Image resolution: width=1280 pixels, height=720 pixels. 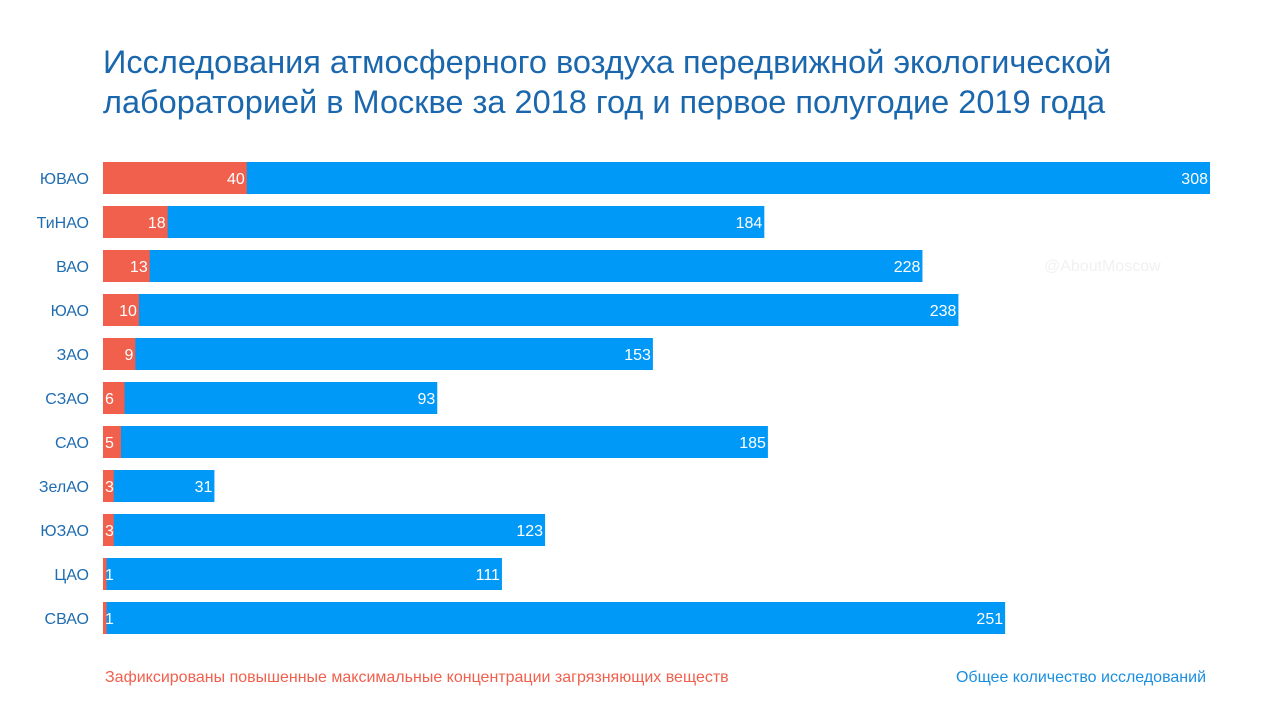 What do you see at coordinates (1194, 179) in the screenshot?
I see `value-label-total: 308` at bounding box center [1194, 179].